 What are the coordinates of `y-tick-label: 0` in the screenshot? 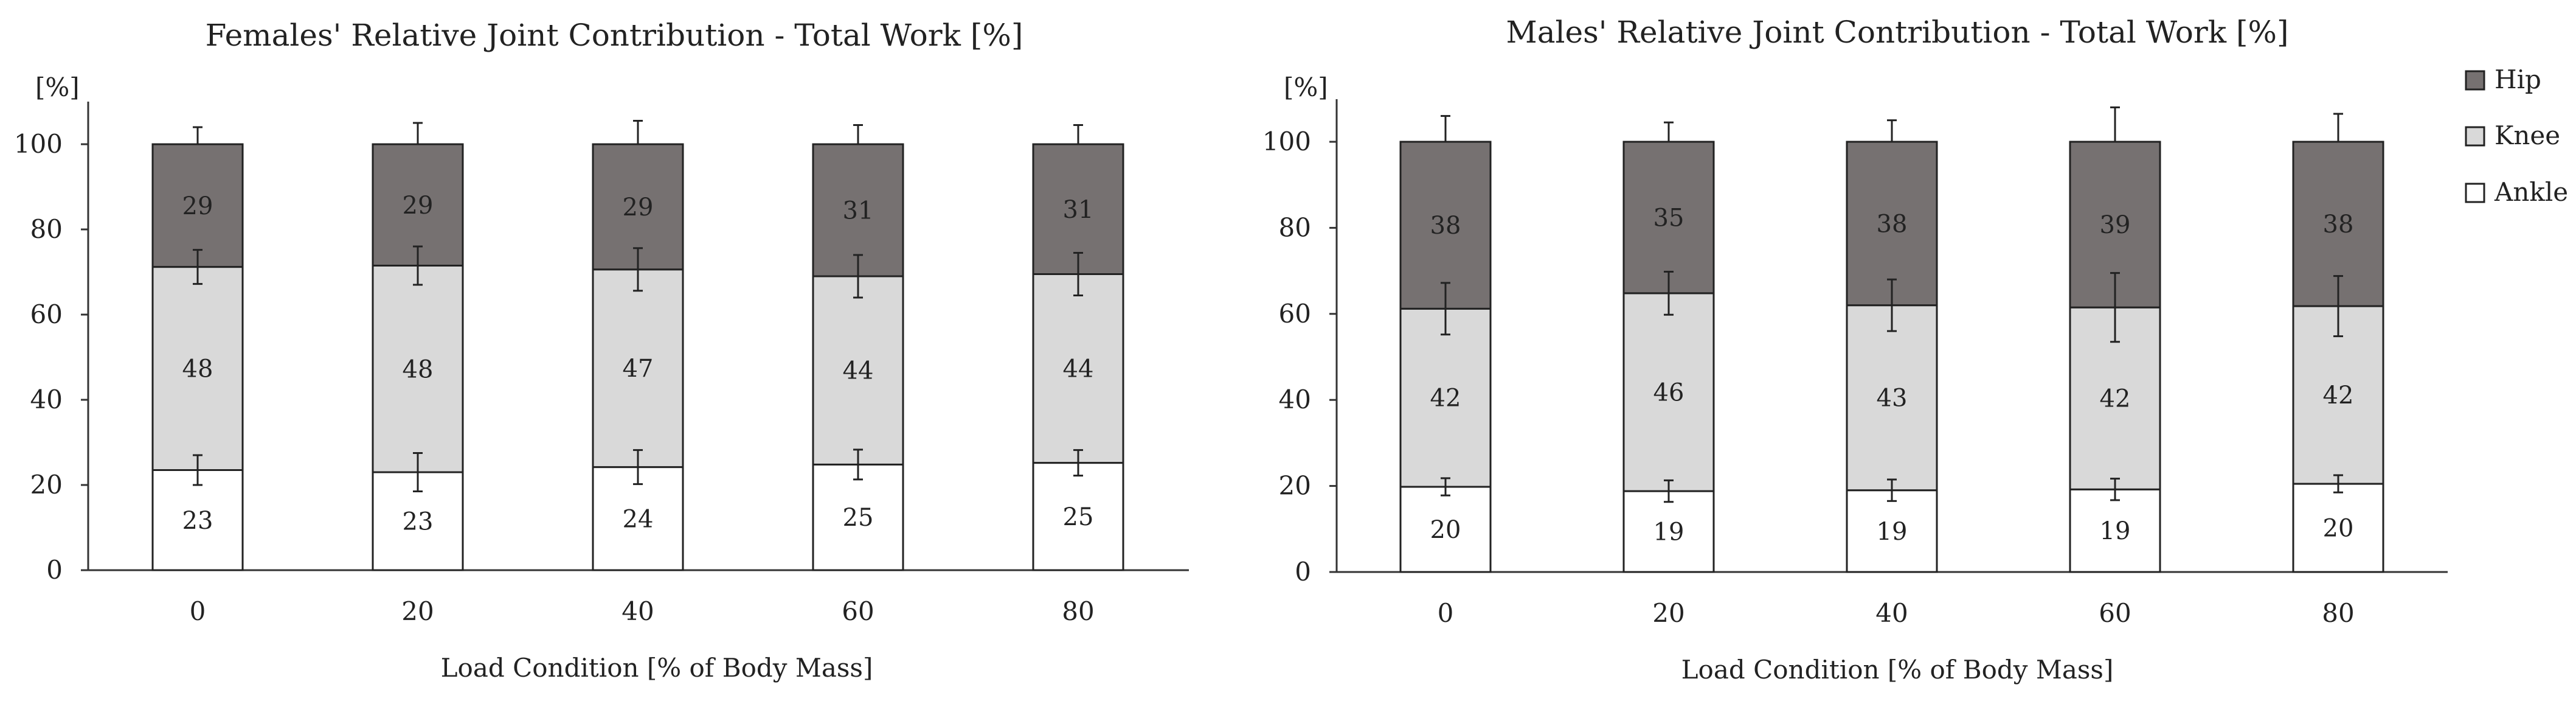 It's located at (1303, 572).